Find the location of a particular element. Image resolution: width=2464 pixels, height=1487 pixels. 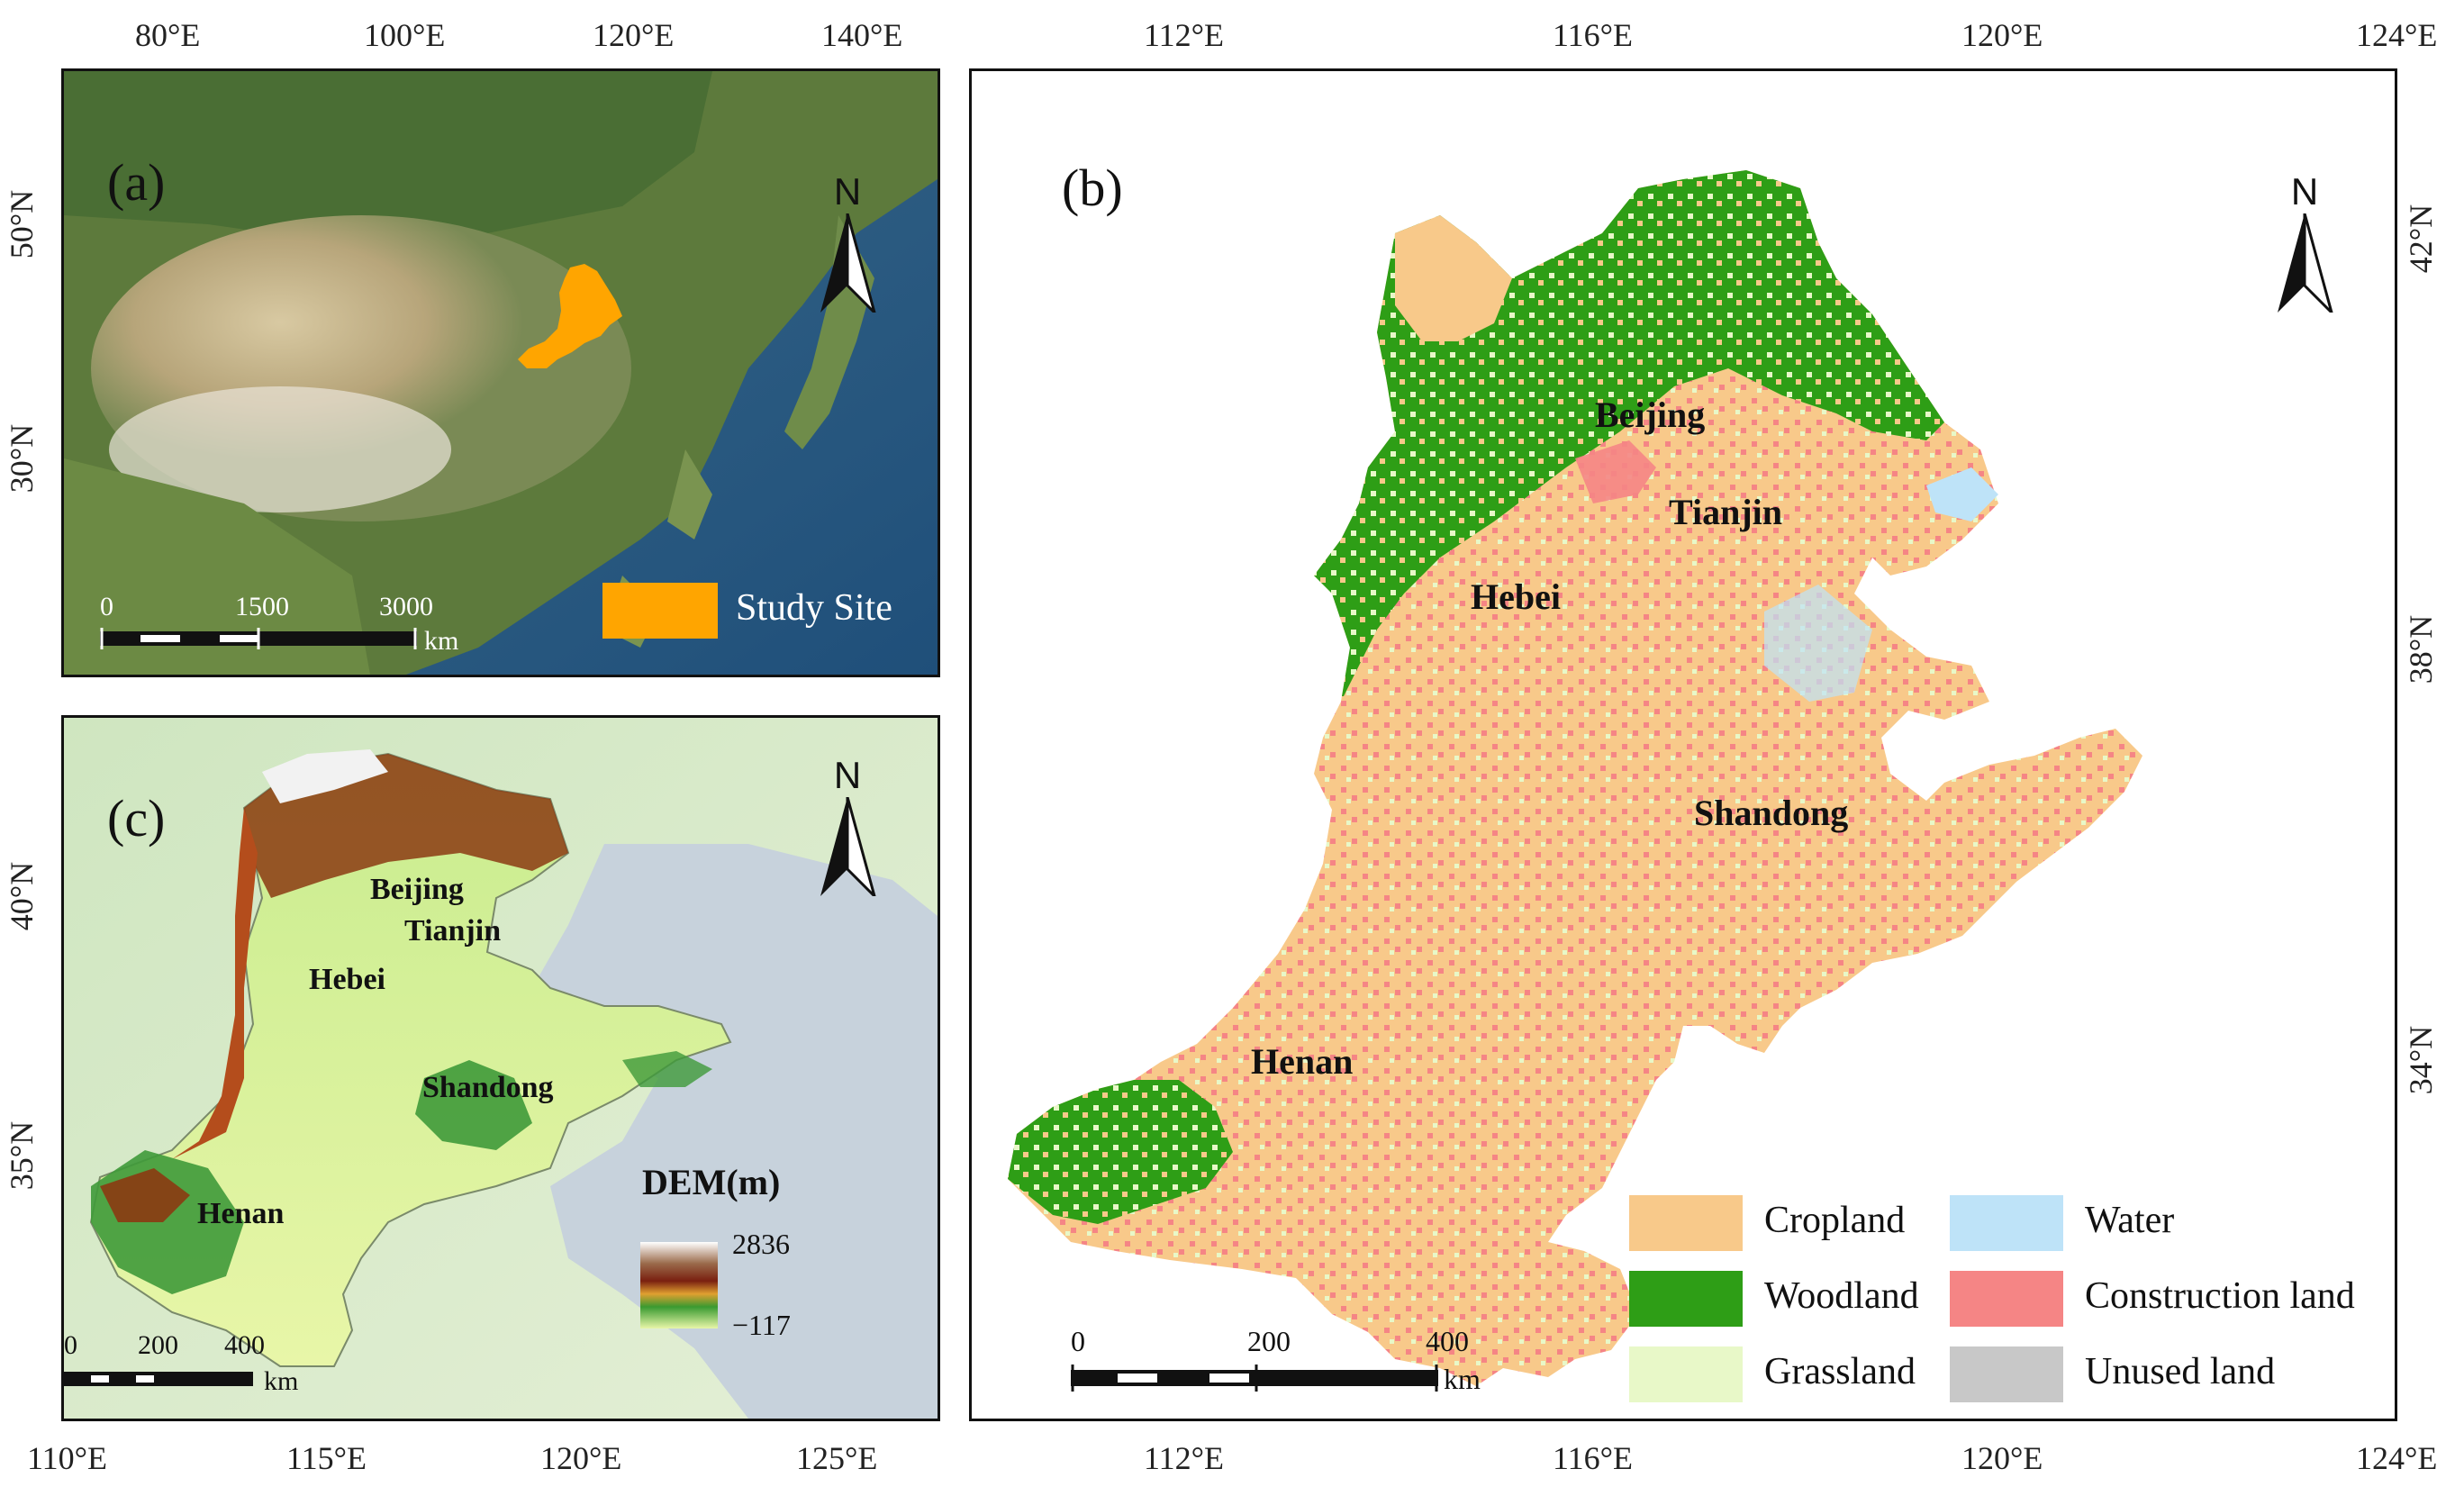

study-site-color is located at coordinates (660, 611).